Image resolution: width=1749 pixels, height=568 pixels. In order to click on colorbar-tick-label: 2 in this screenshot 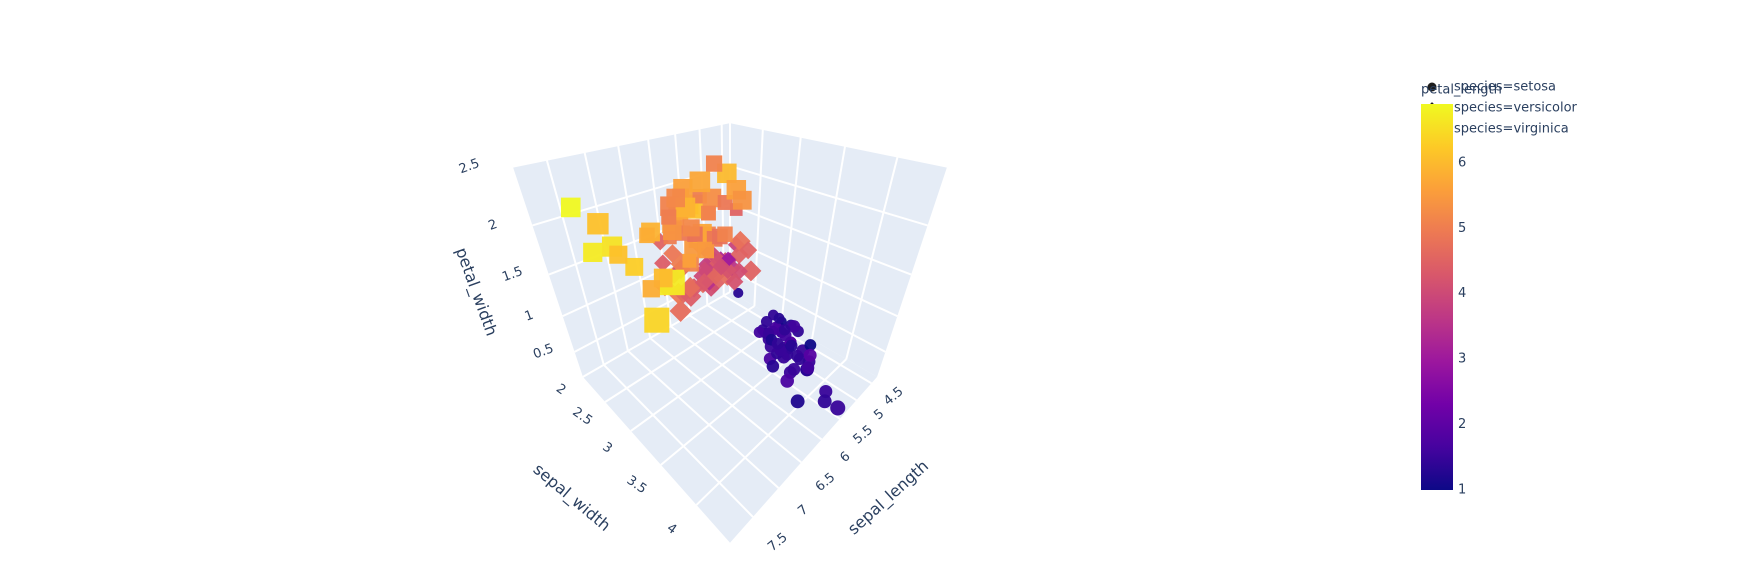, I will do `click(1462, 424)`.